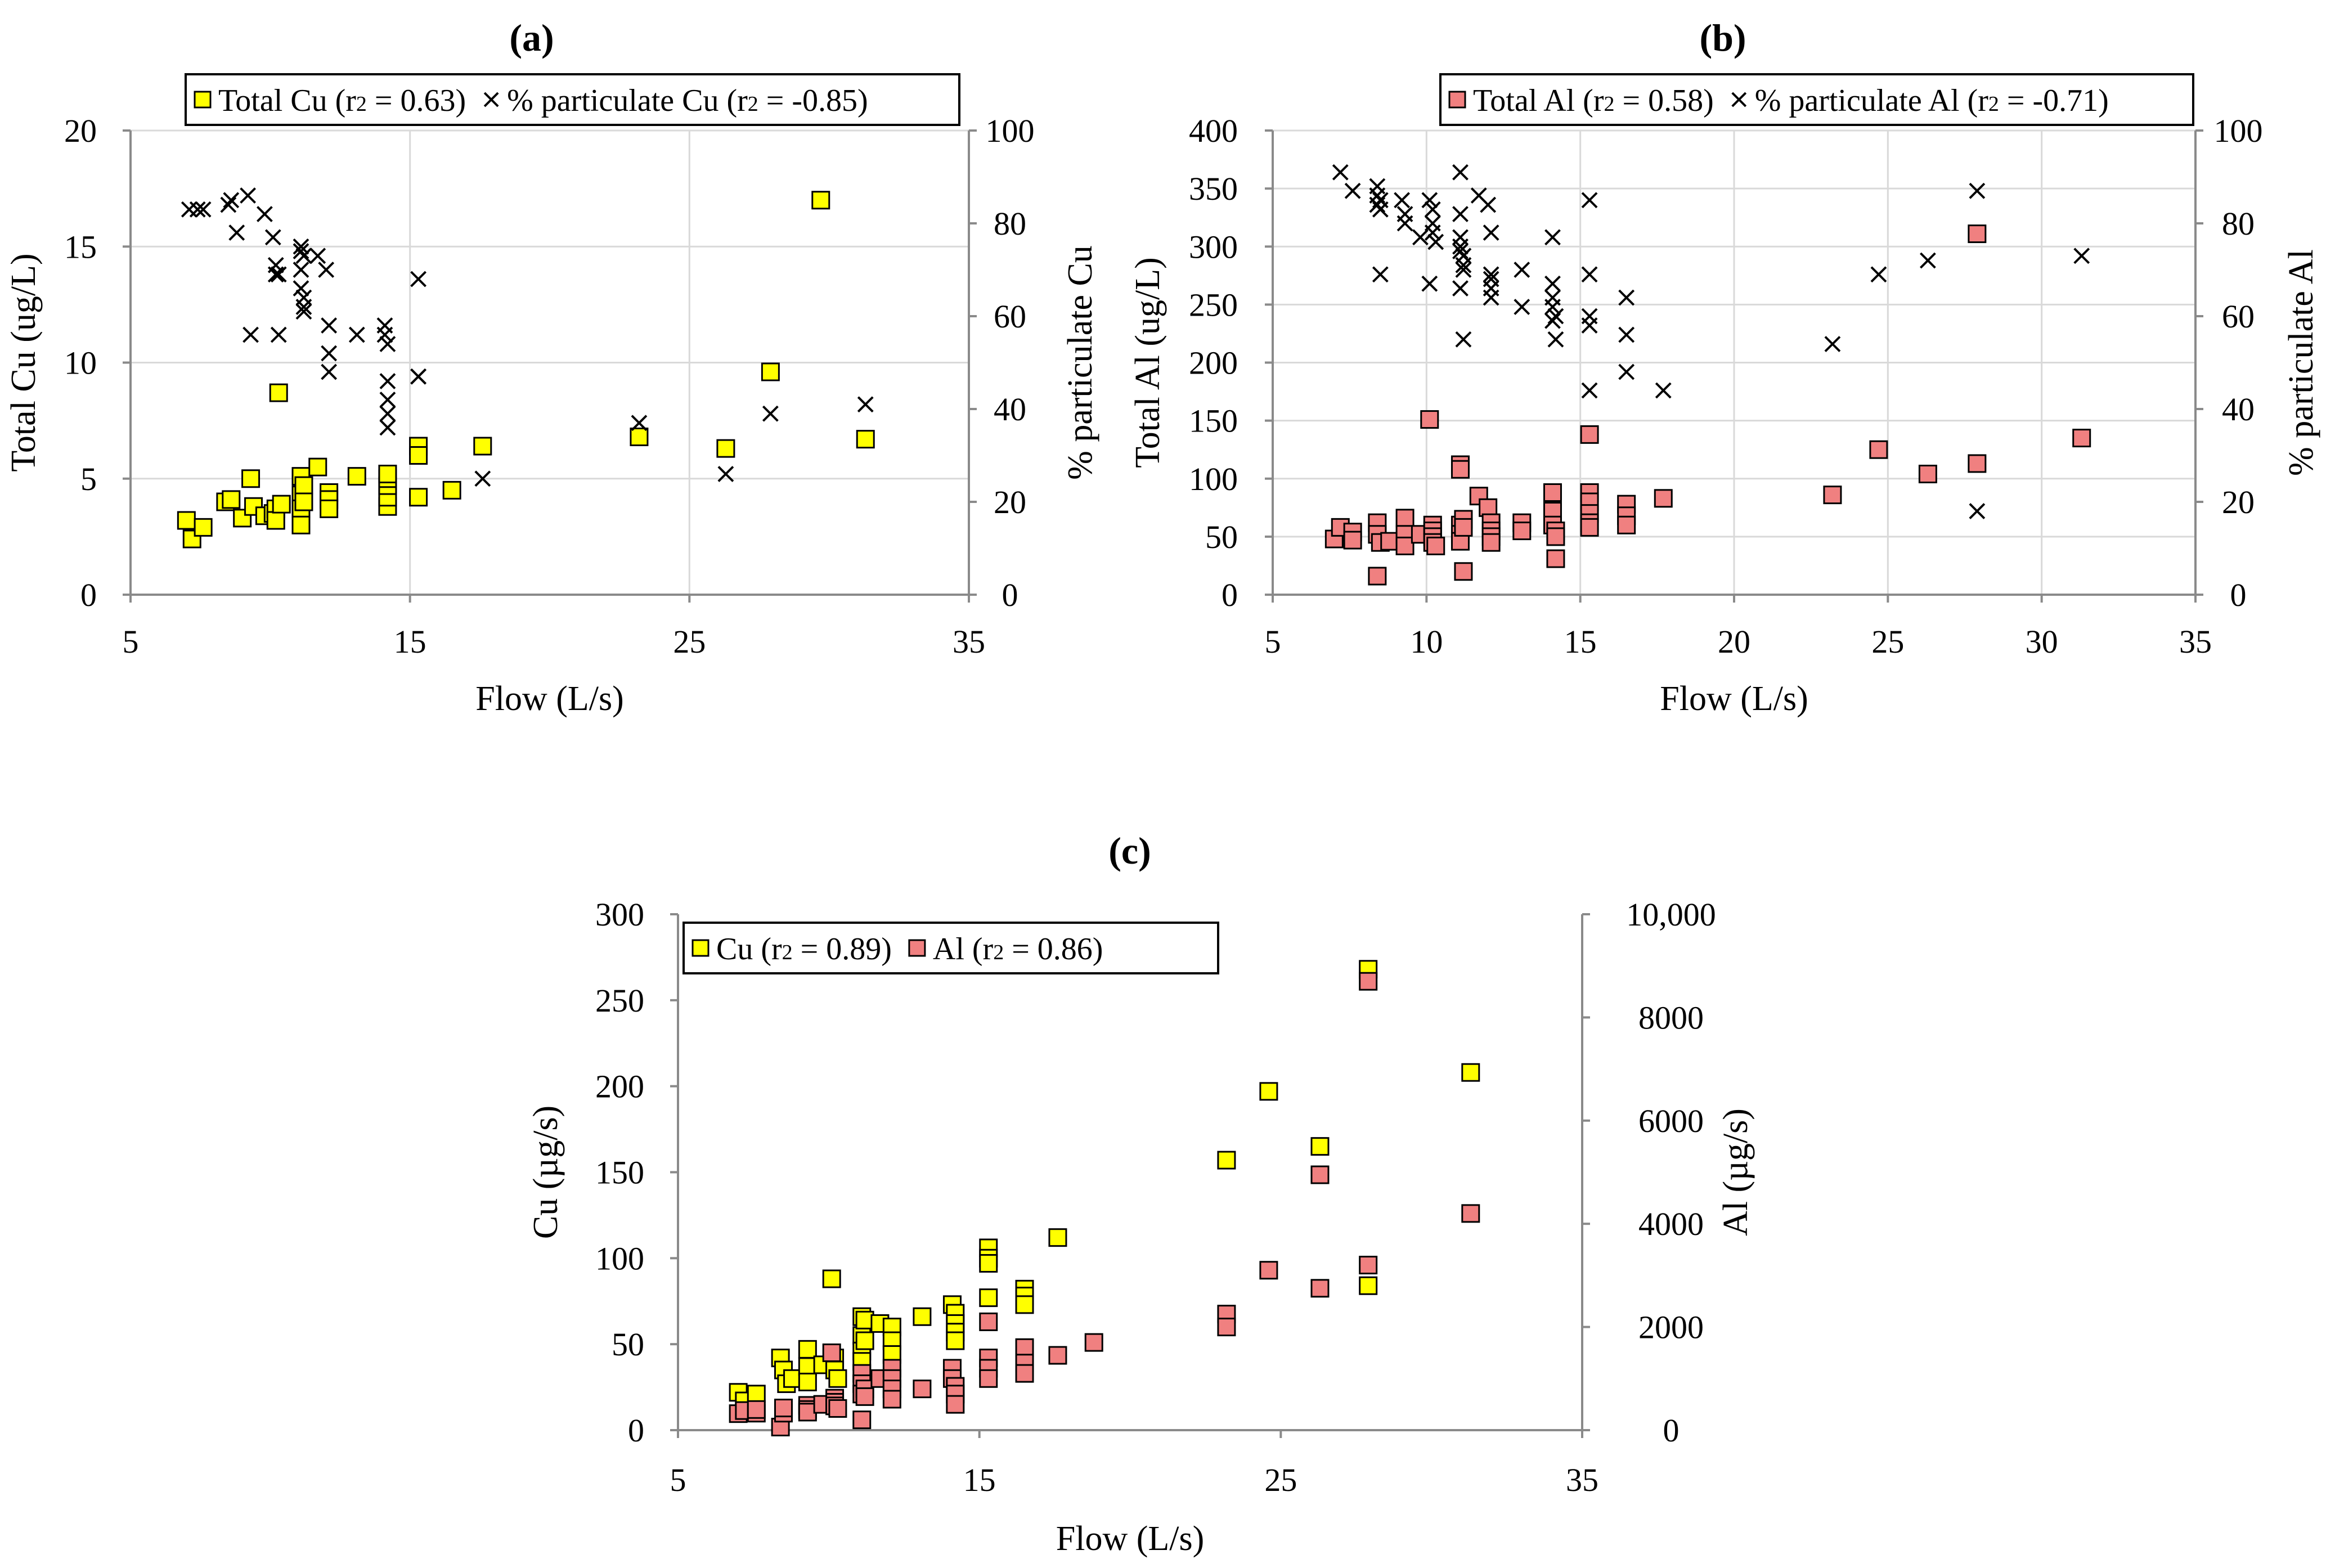 Image resolution: width=2335 pixels, height=1568 pixels. I want to click on legend-entry: % particulate Al (r2 = -0.71), so click(1932, 100).